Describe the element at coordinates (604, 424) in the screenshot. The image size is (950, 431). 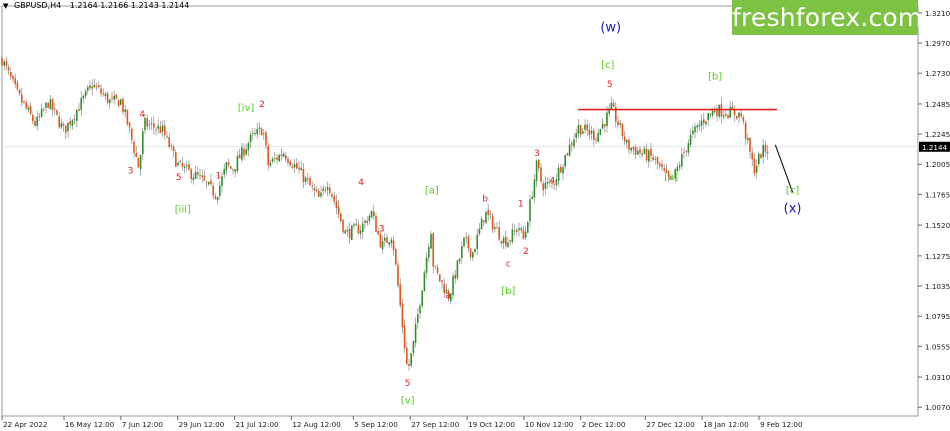
I see `x-tick-label: 2 Dec 12:00` at that location.